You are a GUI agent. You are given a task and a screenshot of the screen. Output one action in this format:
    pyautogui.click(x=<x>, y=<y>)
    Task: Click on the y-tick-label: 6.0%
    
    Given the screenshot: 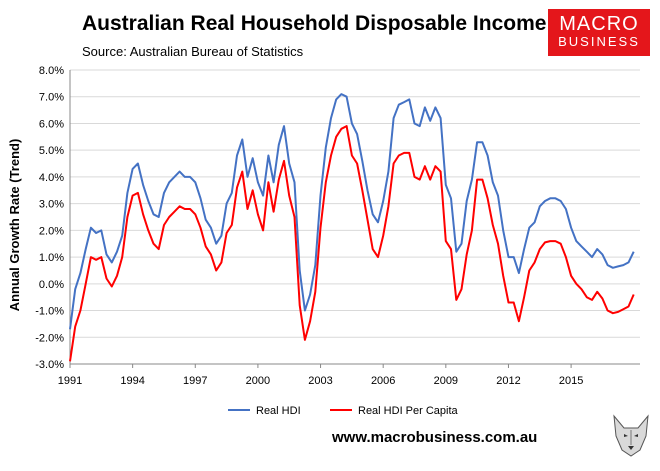 What is the action you would take?
    pyautogui.click(x=51, y=124)
    